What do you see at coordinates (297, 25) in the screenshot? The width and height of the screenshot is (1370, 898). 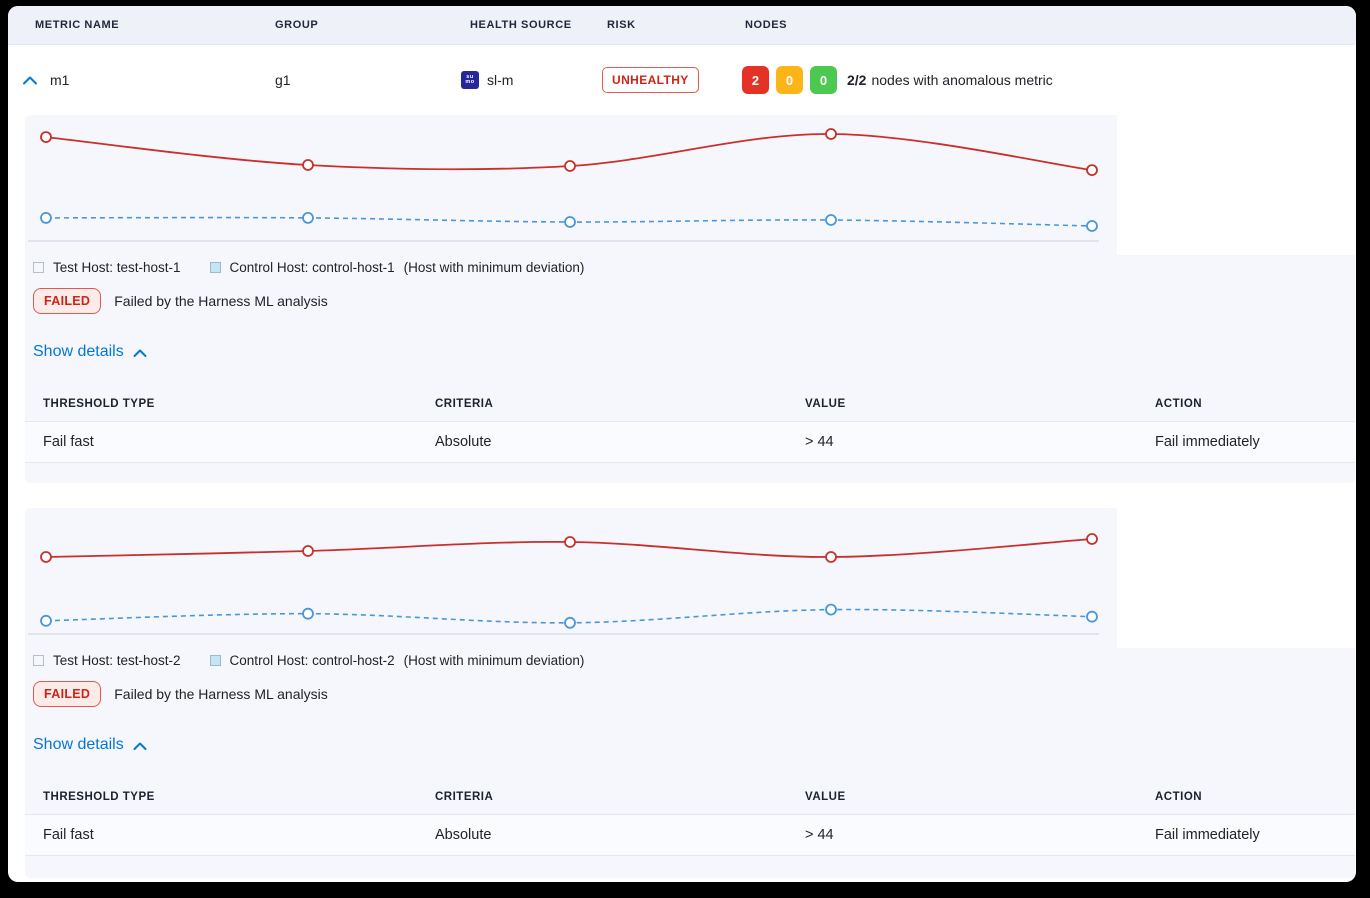 I see `column-group: GROUP` at bounding box center [297, 25].